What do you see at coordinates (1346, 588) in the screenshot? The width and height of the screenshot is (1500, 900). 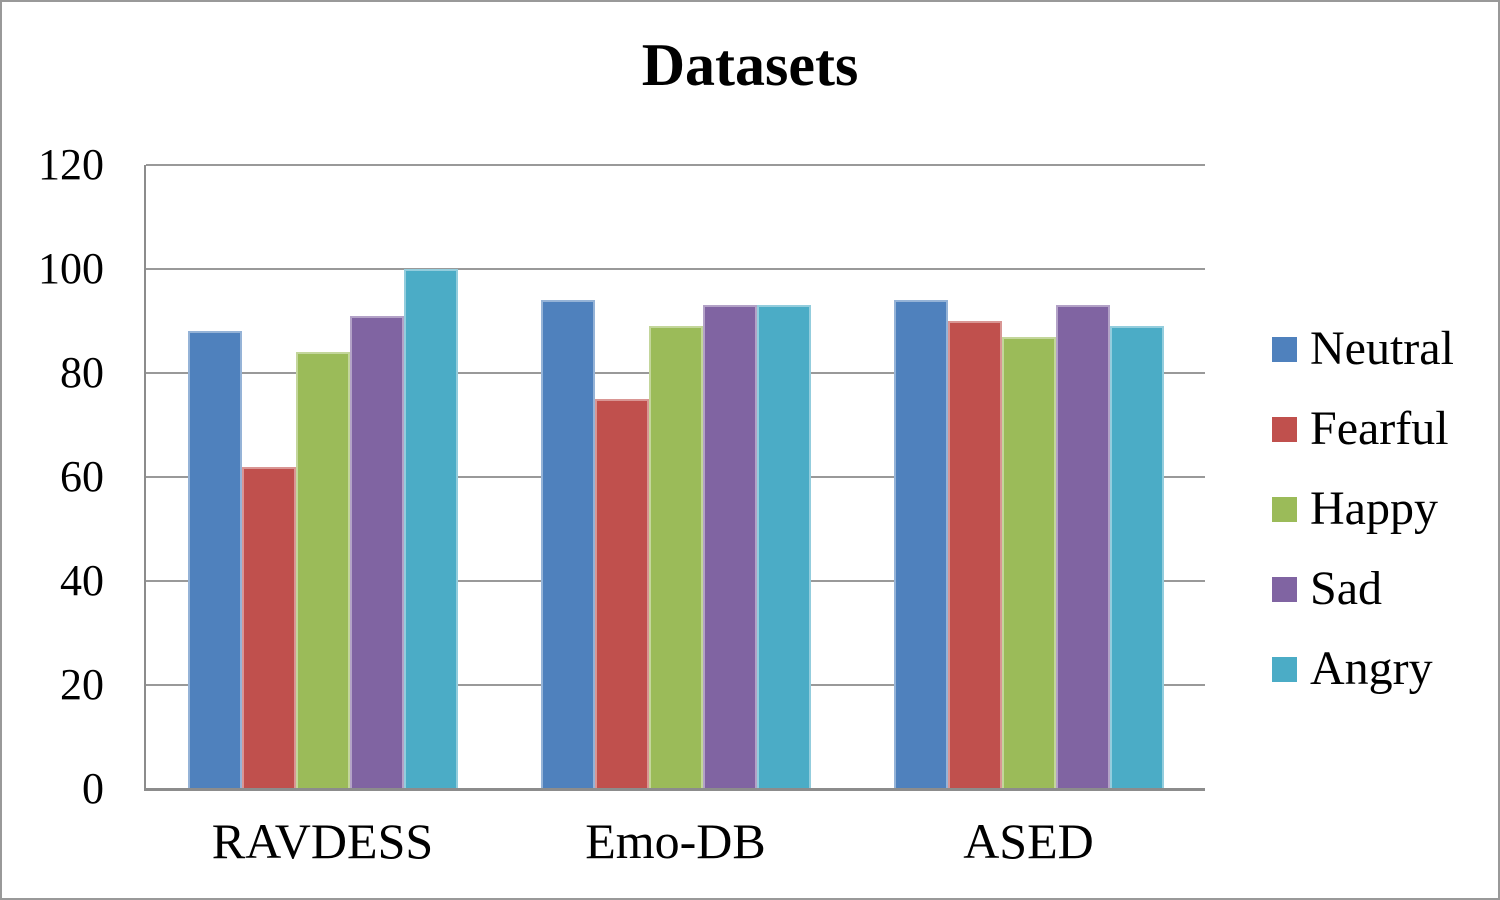 I see `legend-label: Sad` at bounding box center [1346, 588].